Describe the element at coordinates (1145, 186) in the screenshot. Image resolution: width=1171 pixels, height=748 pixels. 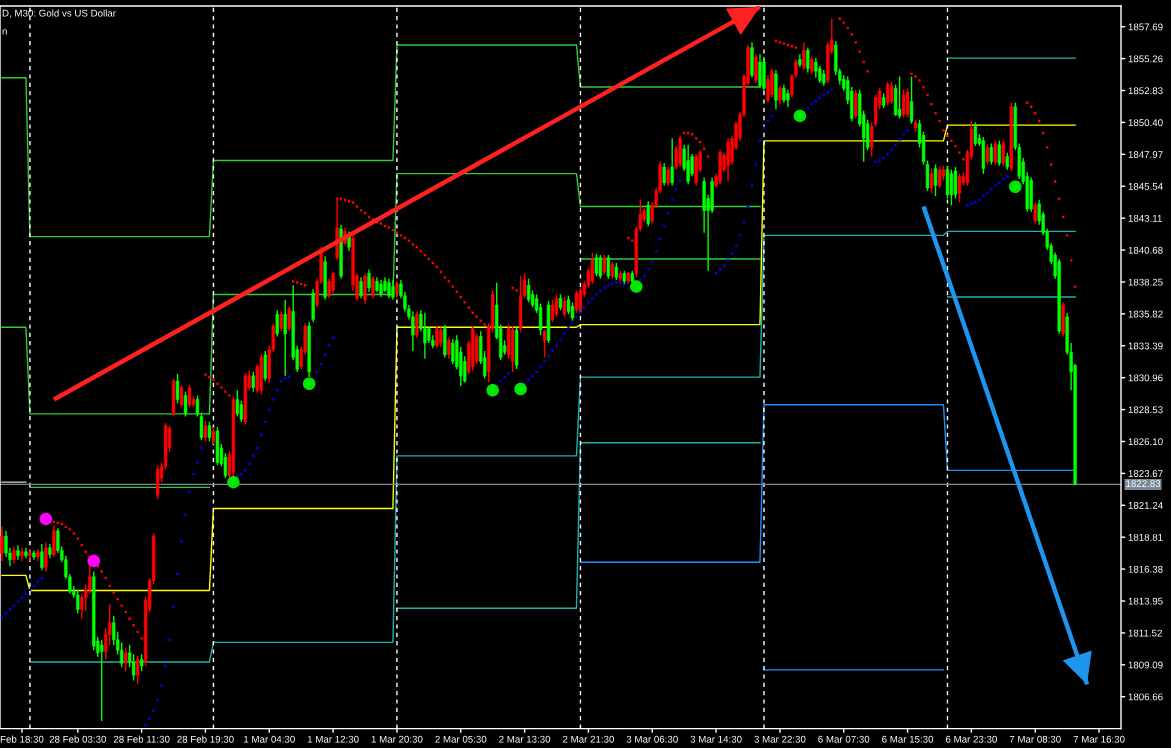
I see `y-tick-label: 1845.54` at that location.